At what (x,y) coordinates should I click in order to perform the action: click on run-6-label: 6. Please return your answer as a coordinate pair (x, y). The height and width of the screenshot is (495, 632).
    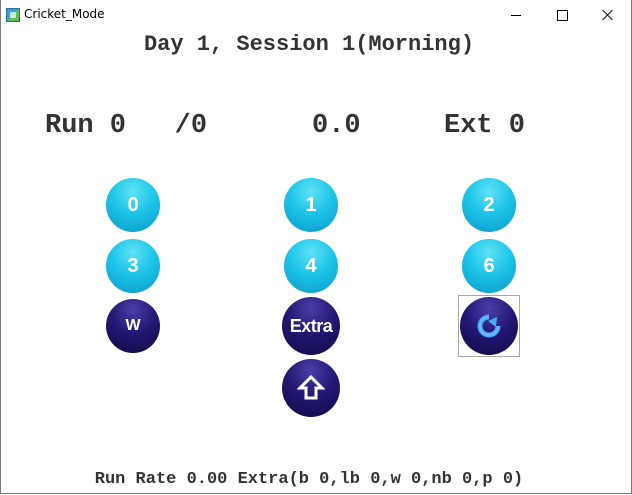
    Looking at the image, I should click on (489, 265).